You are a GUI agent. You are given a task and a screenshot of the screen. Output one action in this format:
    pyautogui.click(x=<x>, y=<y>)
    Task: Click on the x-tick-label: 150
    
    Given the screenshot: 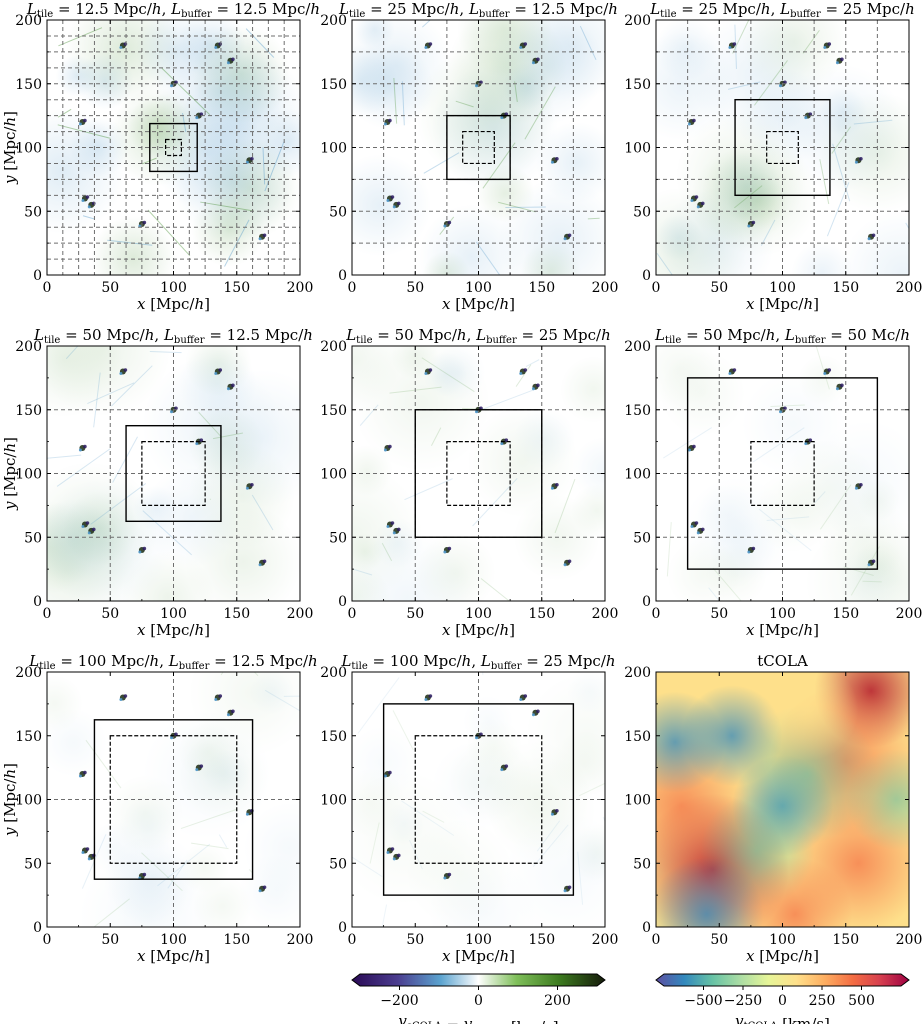 What is the action you would take?
    pyautogui.click(x=236, y=940)
    